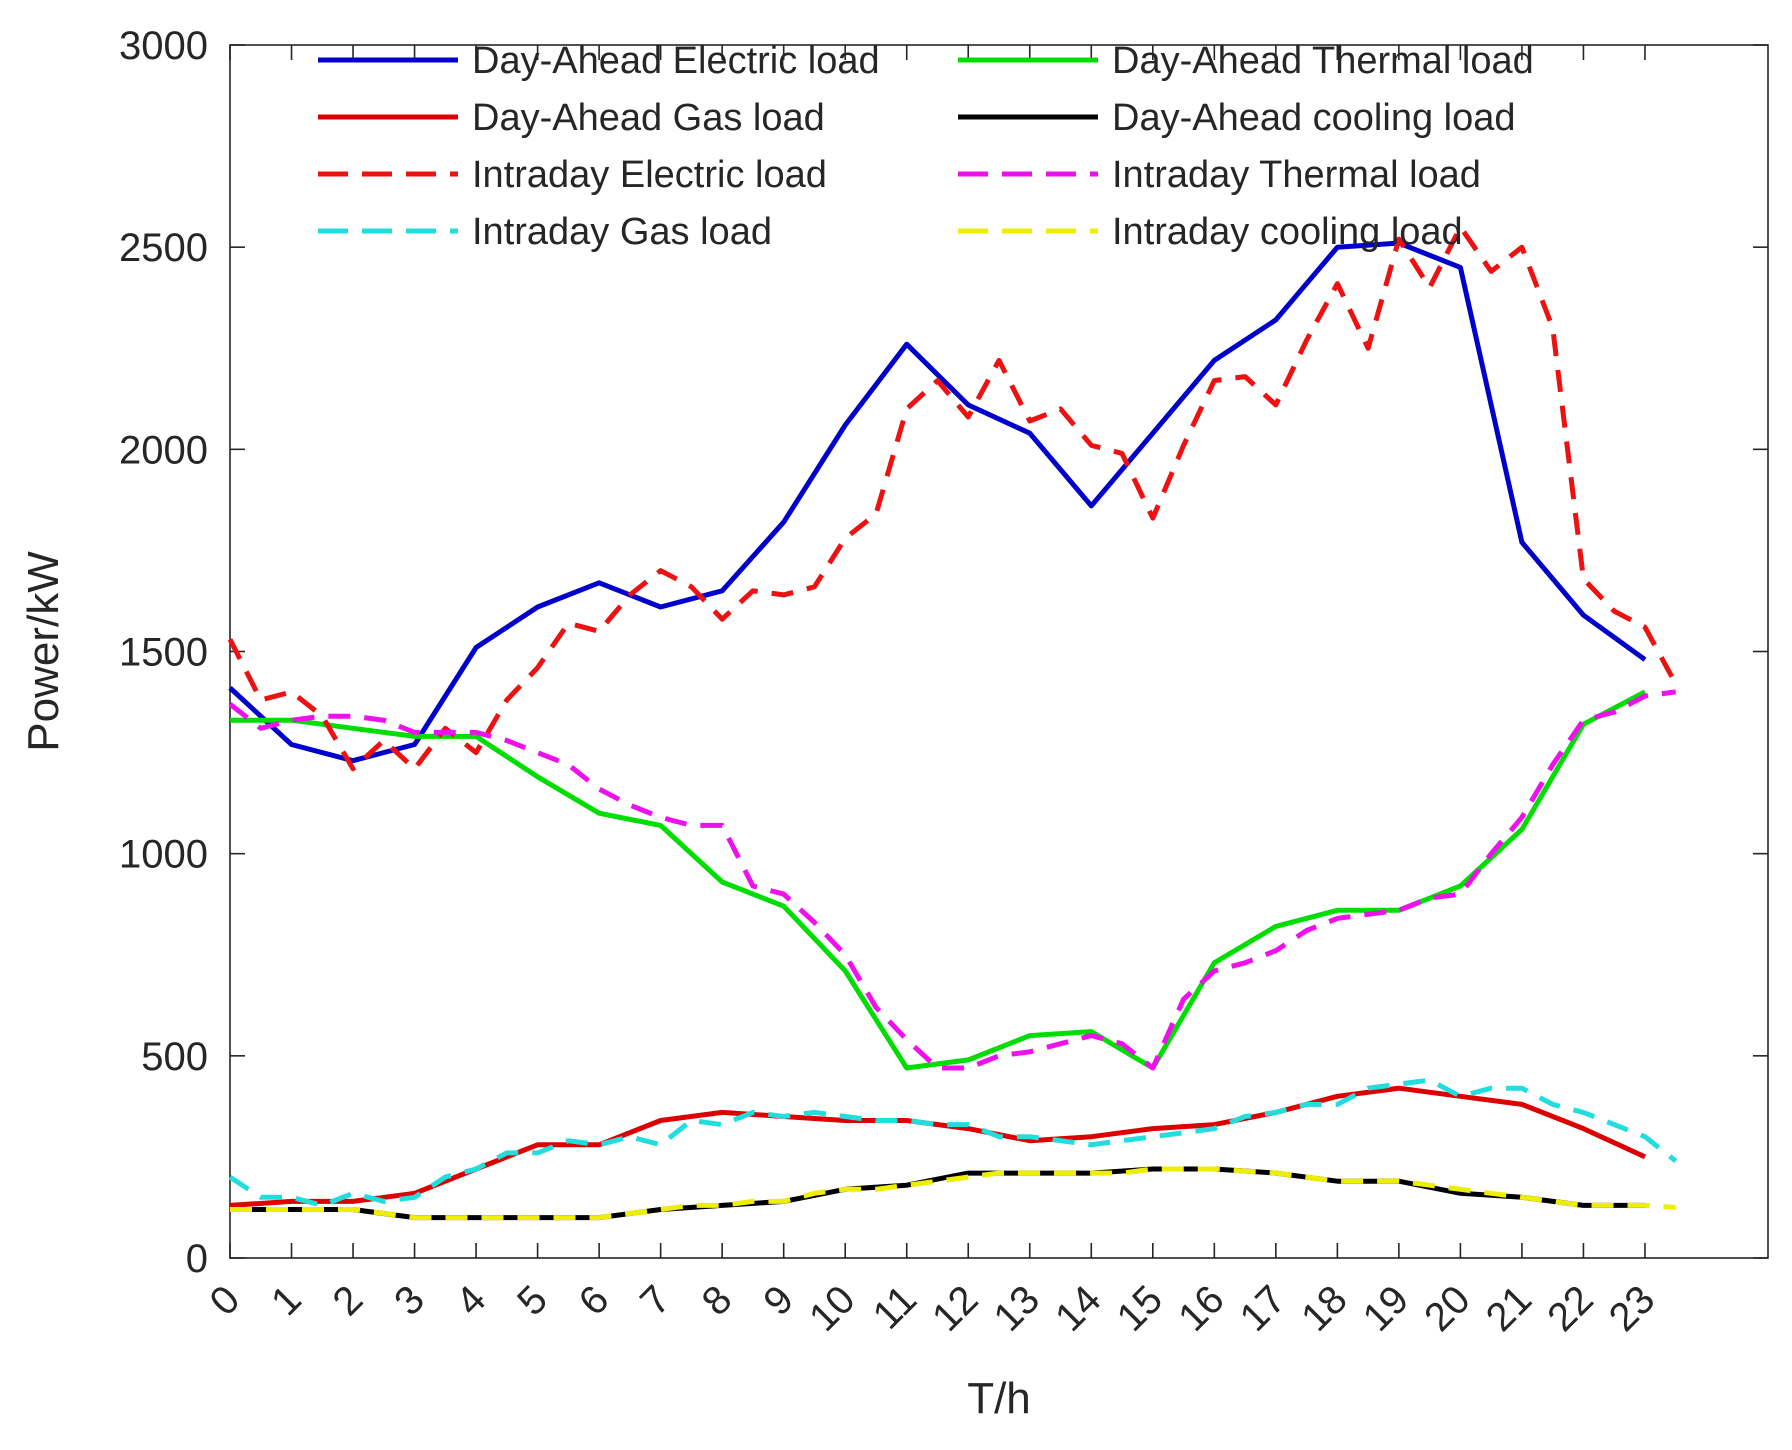  I want to click on x-tick-label: 19, so click(1386, 1308).